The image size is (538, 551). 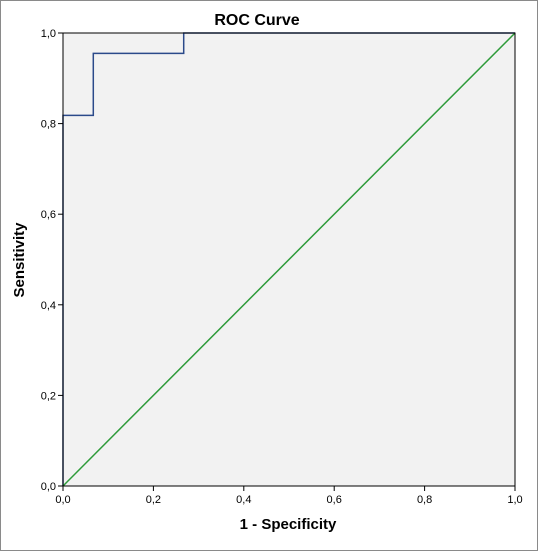 What do you see at coordinates (256, 20) in the screenshot?
I see `chart-title: ROC Curve` at bounding box center [256, 20].